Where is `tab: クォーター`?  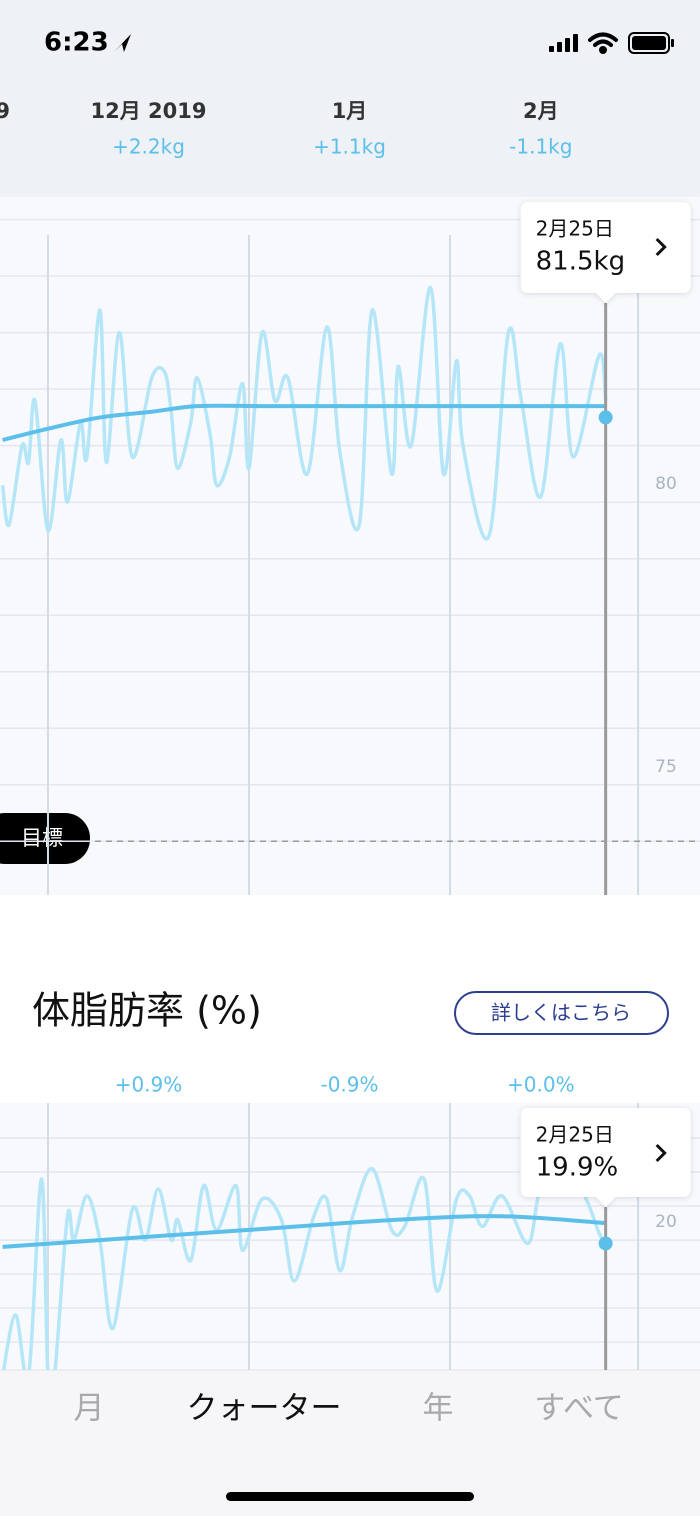
tab: クォーター is located at coordinates (264, 1409).